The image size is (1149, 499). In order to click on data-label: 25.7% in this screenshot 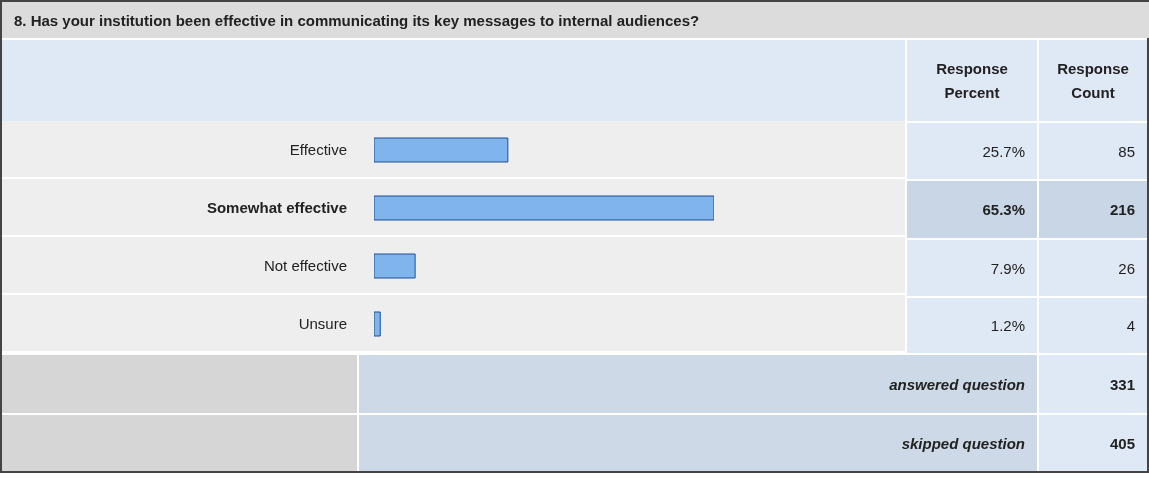, I will do `click(972, 151)`.